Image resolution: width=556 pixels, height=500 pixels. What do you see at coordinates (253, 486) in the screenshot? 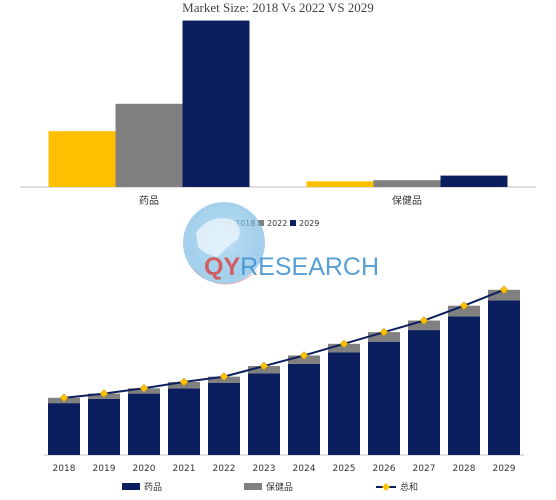
I see `legend-swatch-health` at bounding box center [253, 486].